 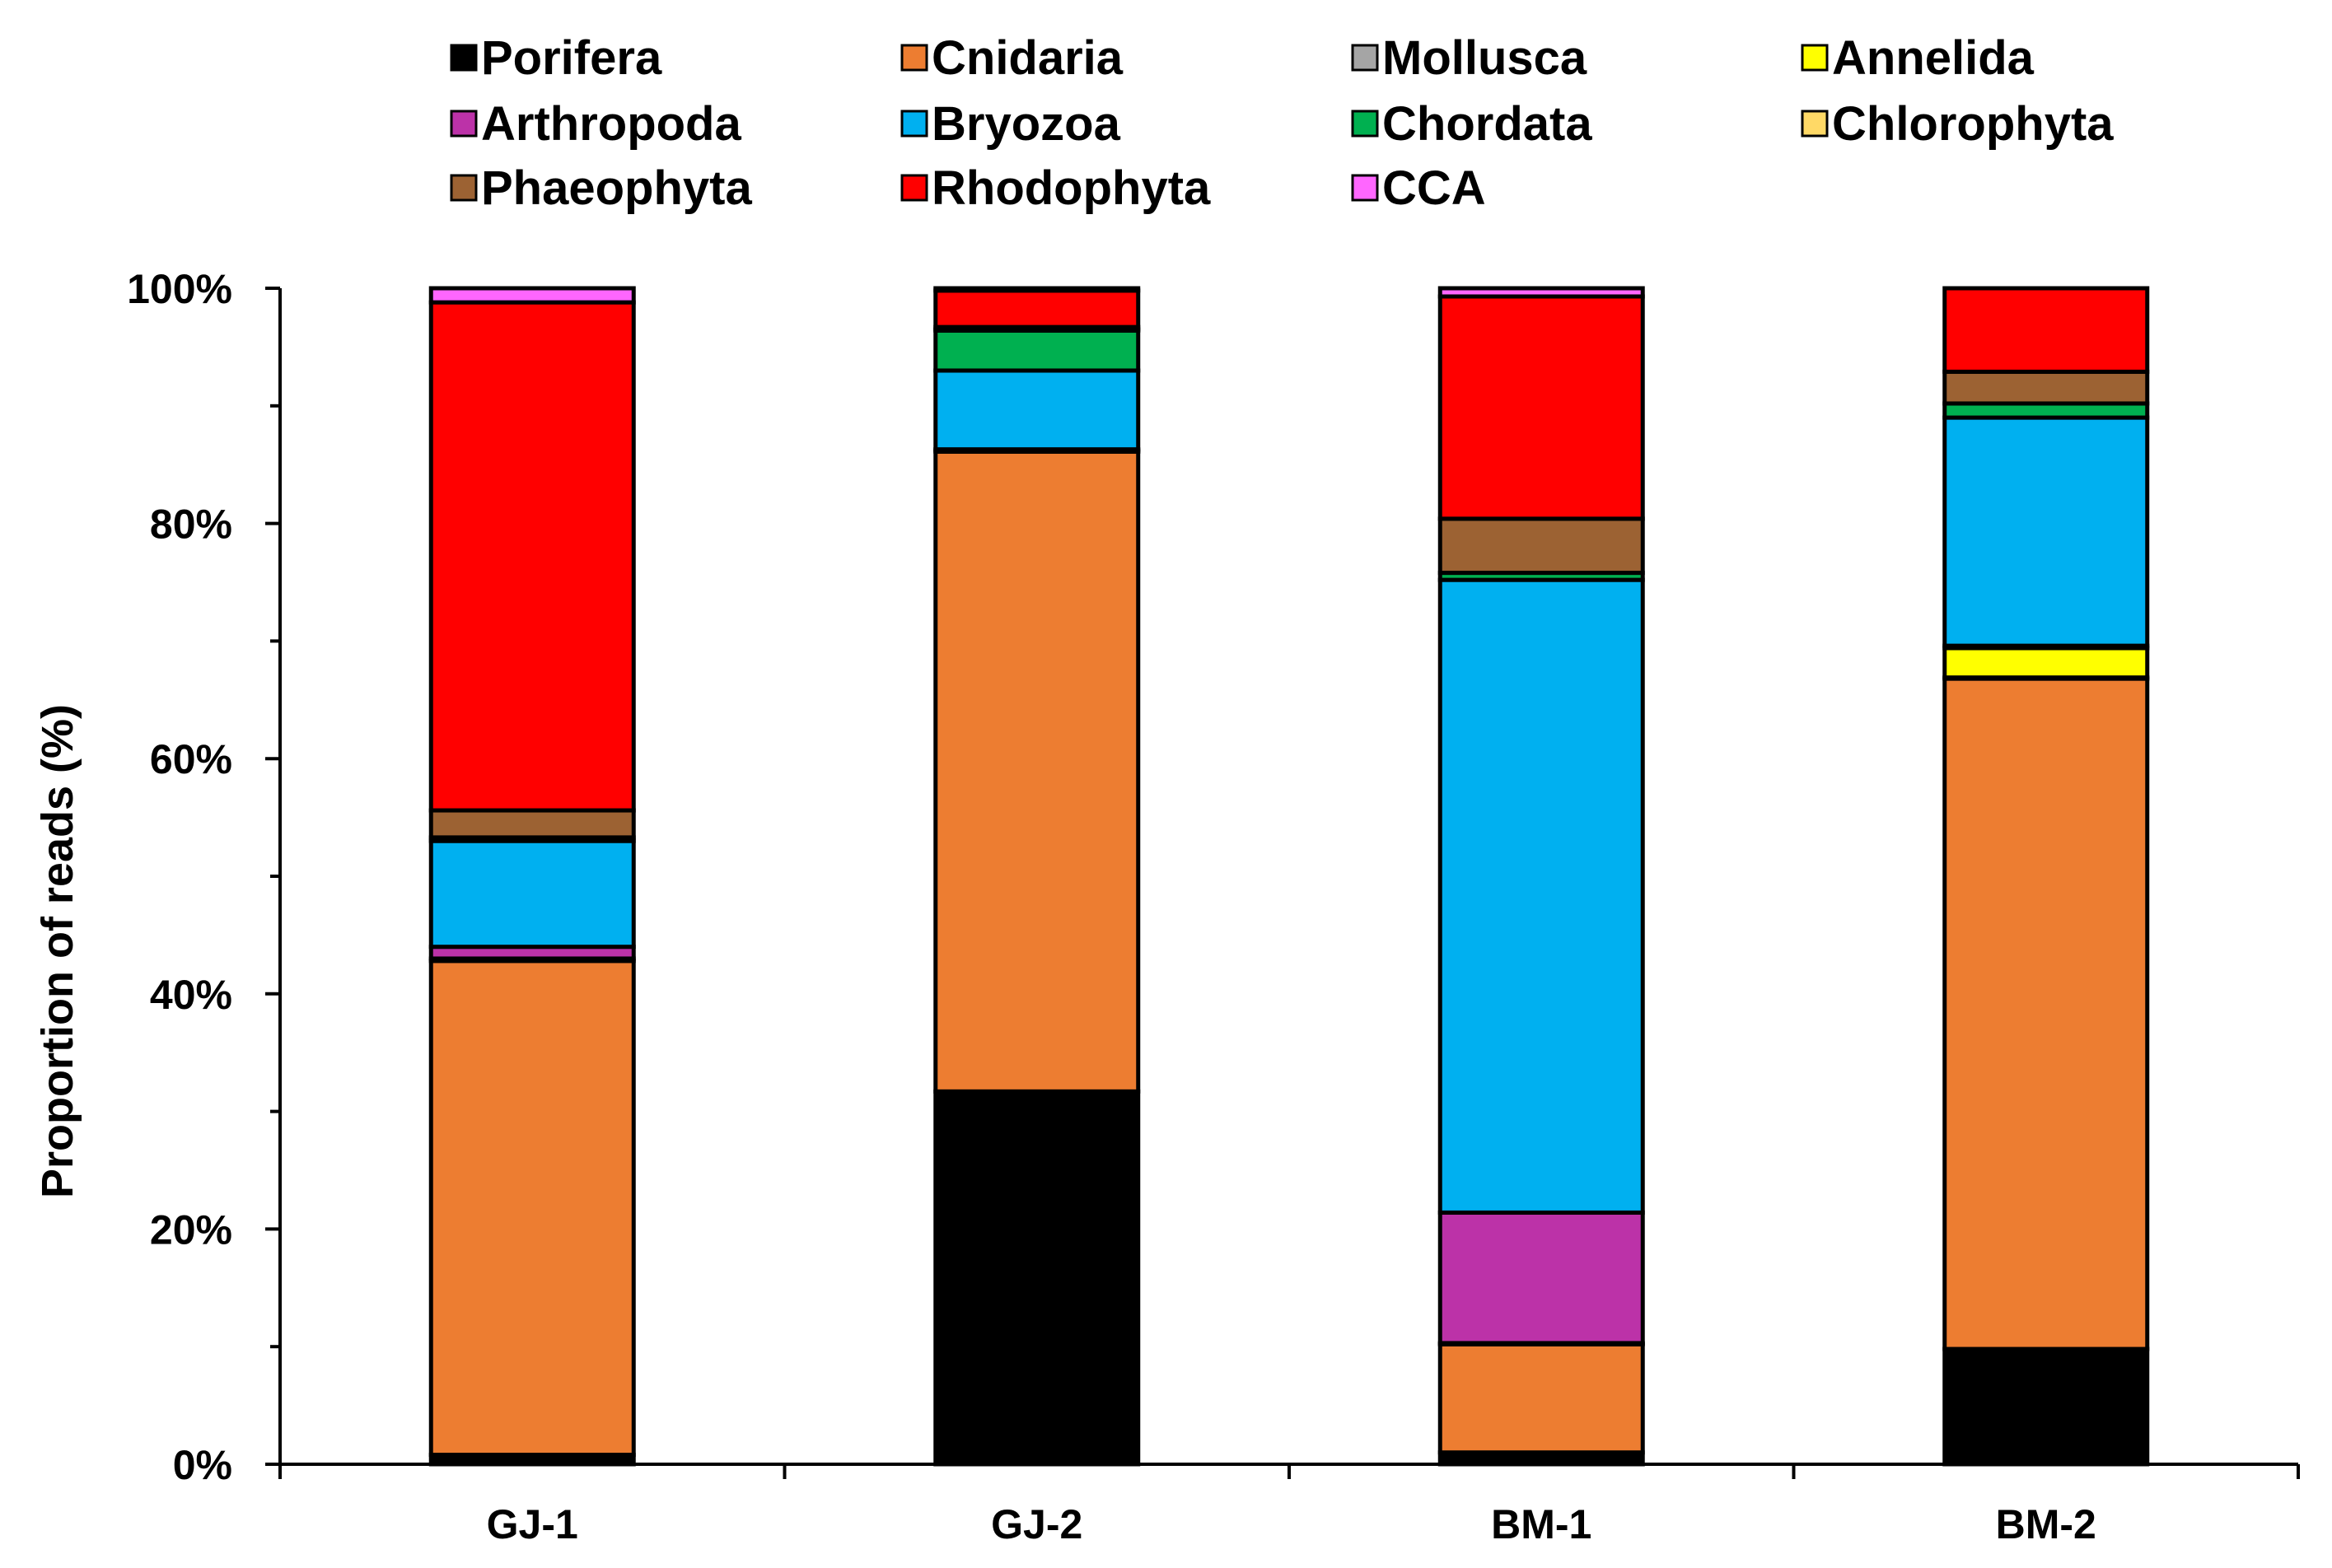 What do you see at coordinates (532, 556) in the screenshot?
I see `bar-gj-1-rhodophyta` at bounding box center [532, 556].